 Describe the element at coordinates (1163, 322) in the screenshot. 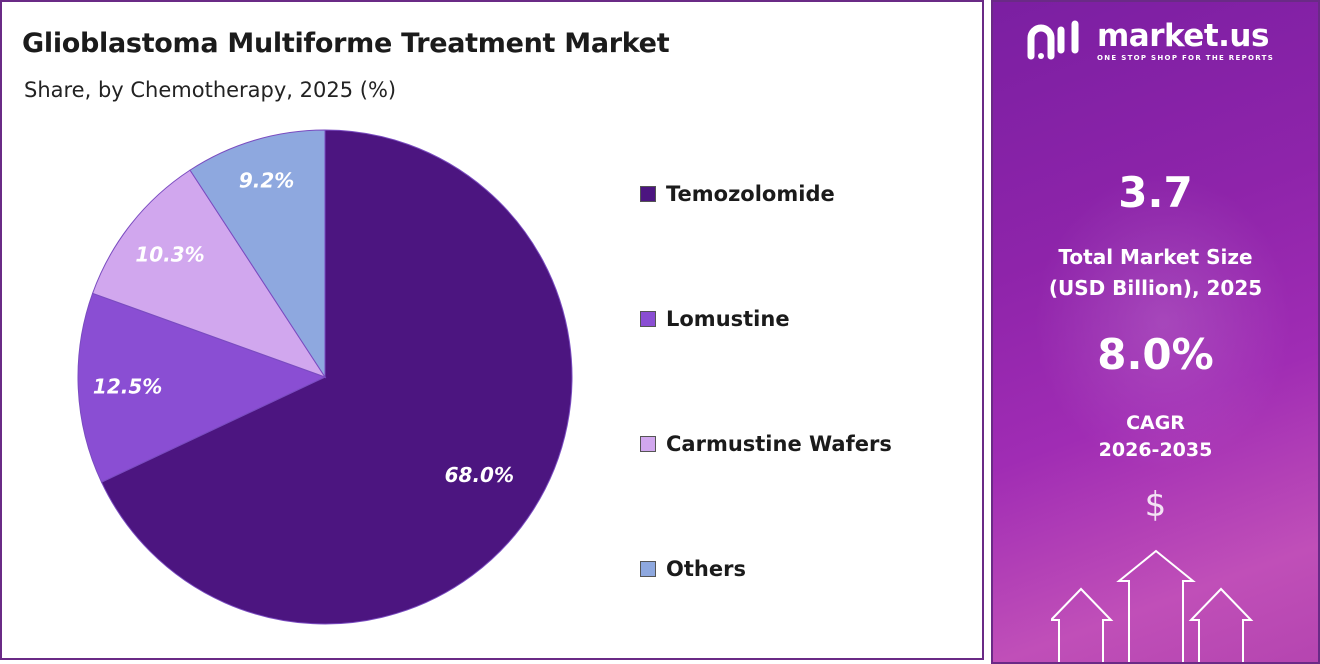

I see `background-glow` at that location.